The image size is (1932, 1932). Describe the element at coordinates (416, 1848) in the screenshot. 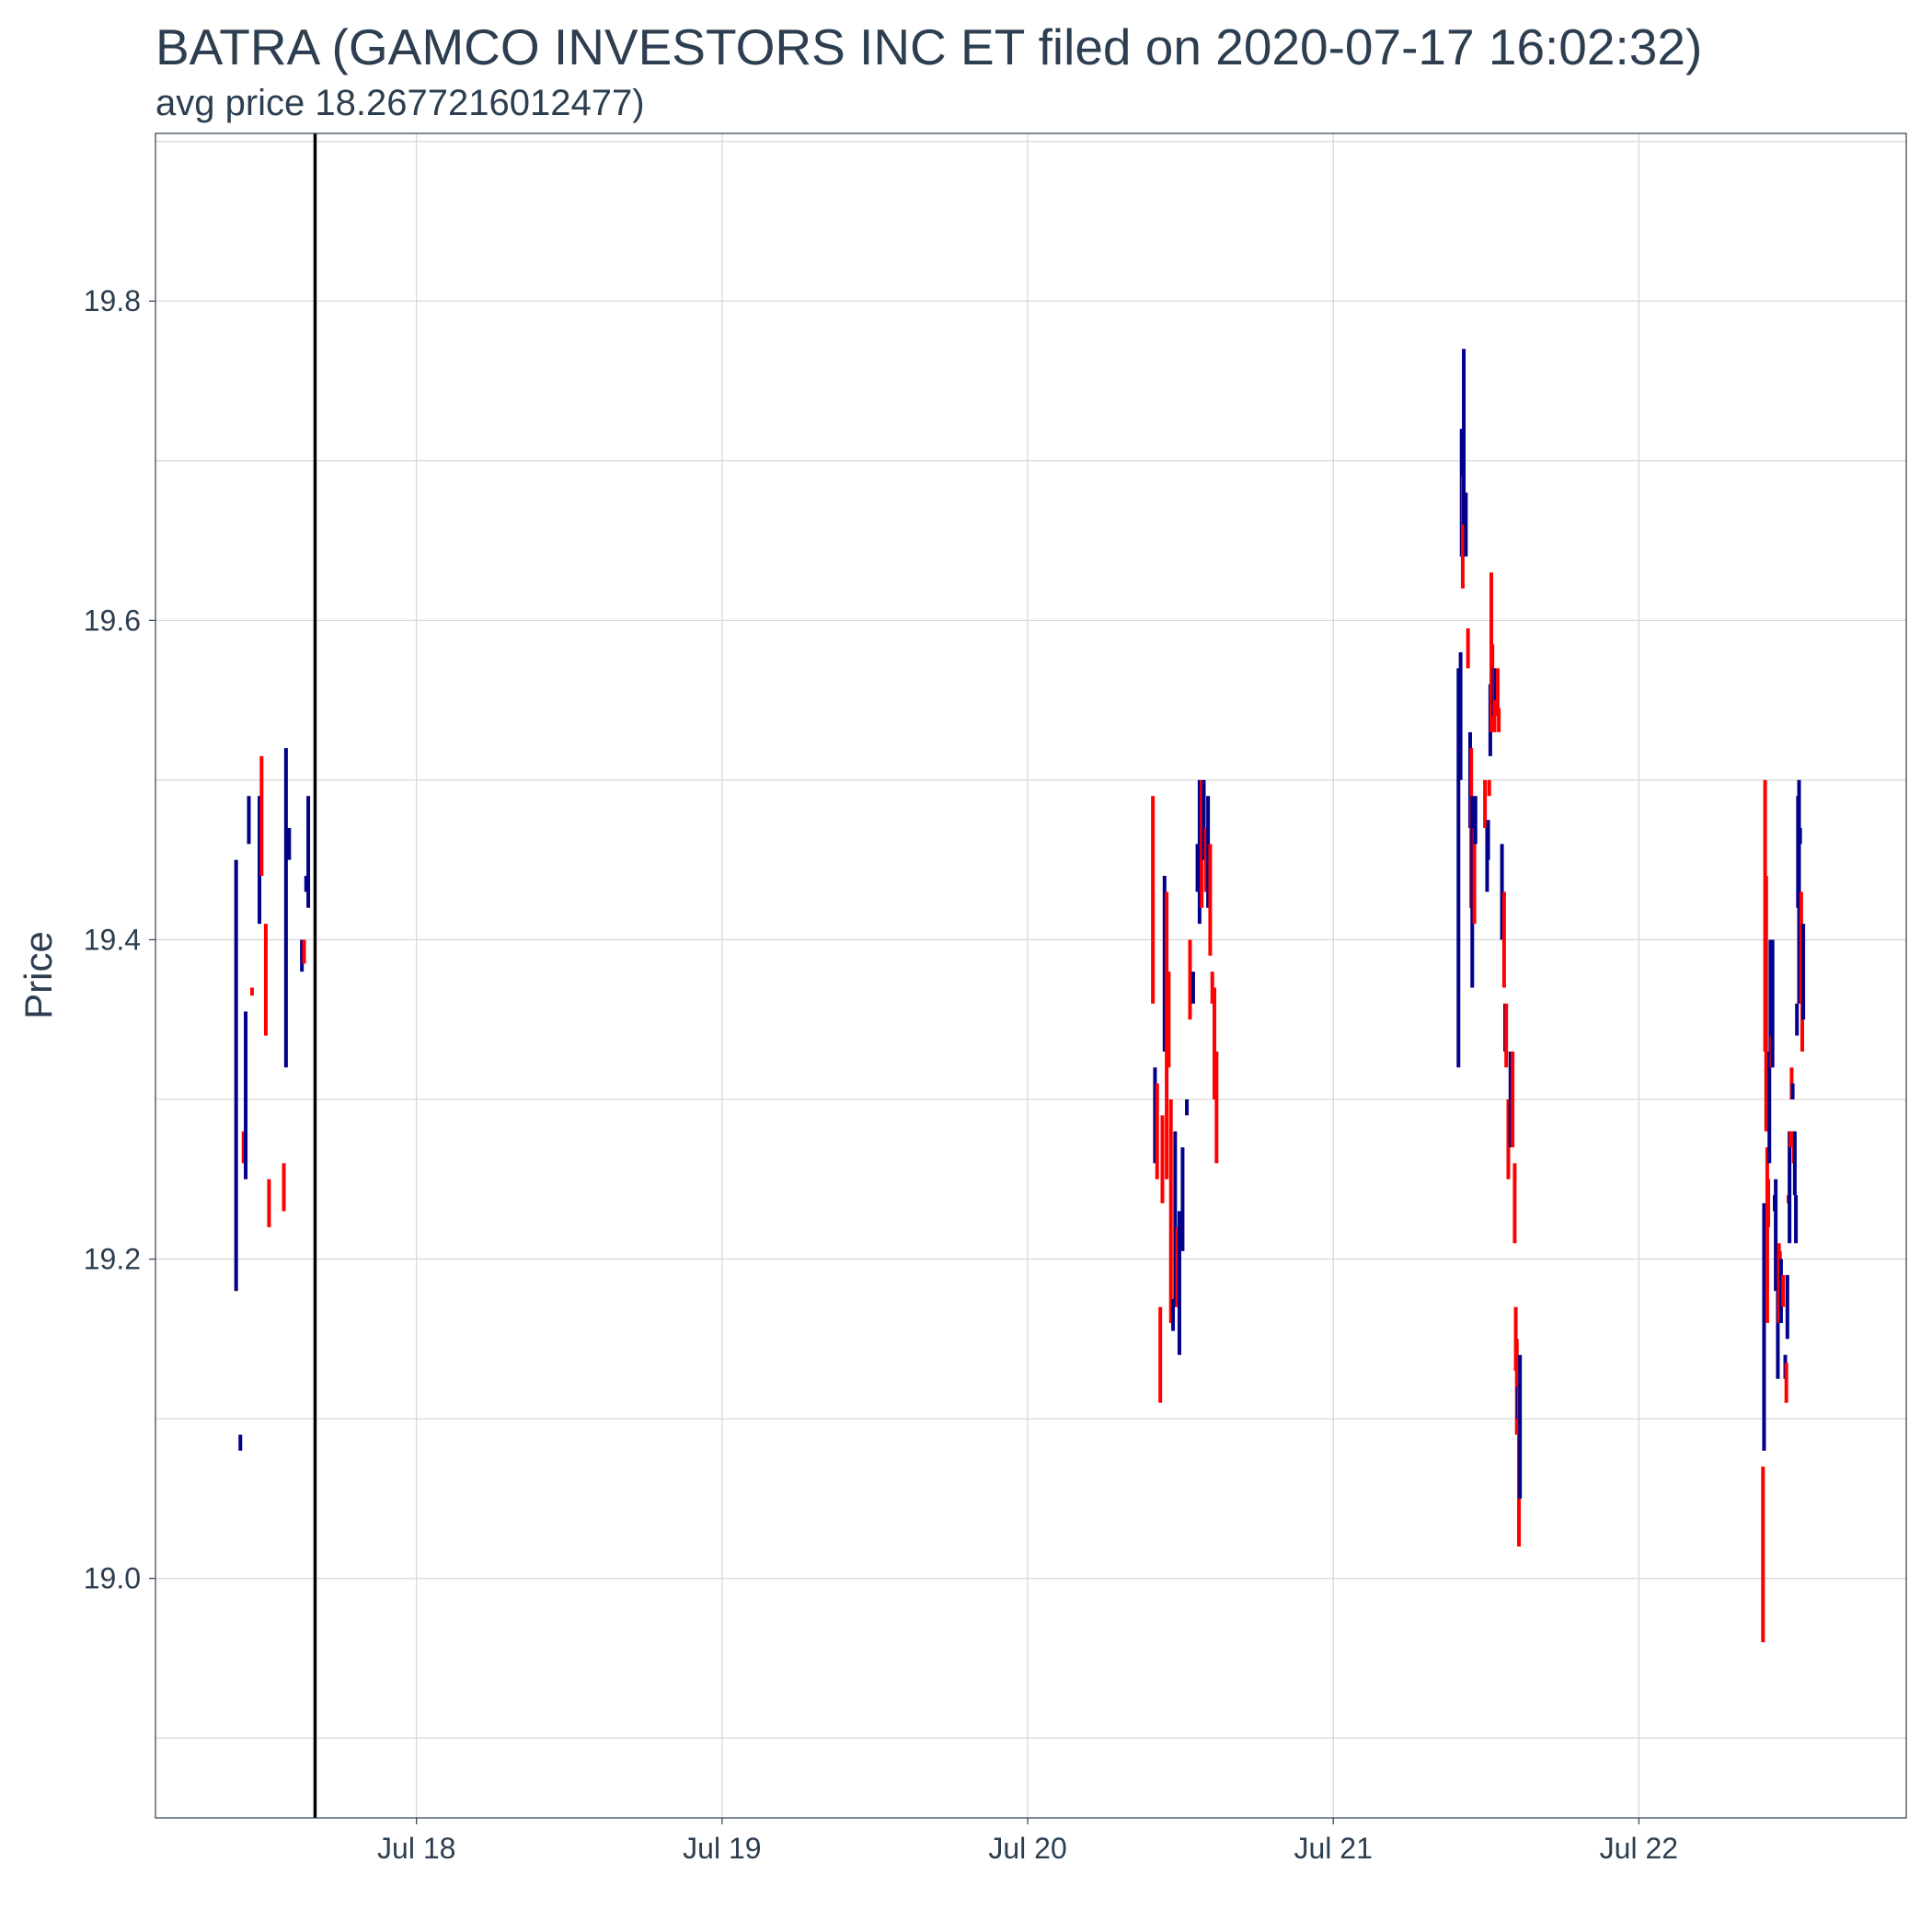

I see `x-tick-label: Jul 18` at that location.